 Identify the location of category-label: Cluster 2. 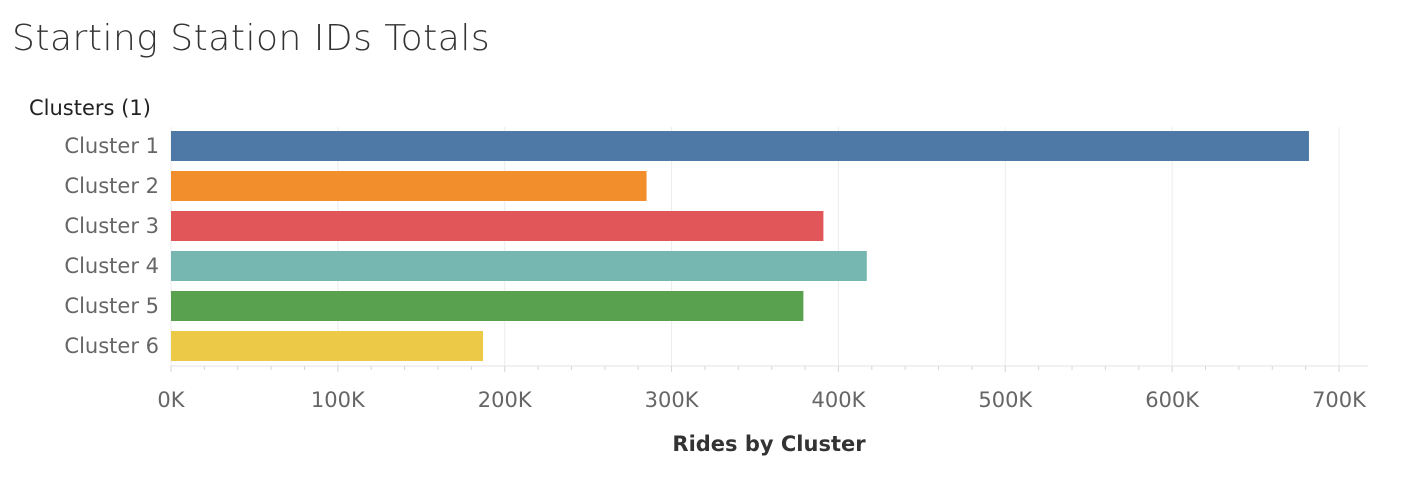
(111, 186).